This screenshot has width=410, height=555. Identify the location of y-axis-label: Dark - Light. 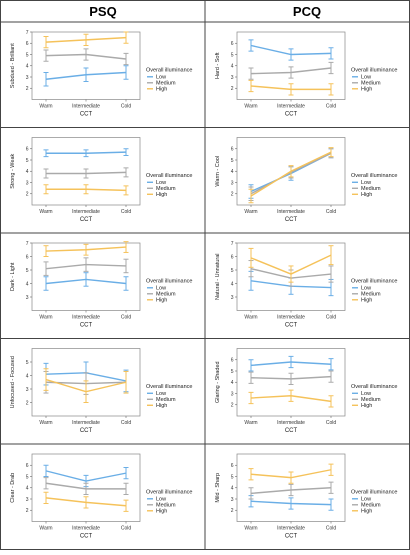
(13, 276).